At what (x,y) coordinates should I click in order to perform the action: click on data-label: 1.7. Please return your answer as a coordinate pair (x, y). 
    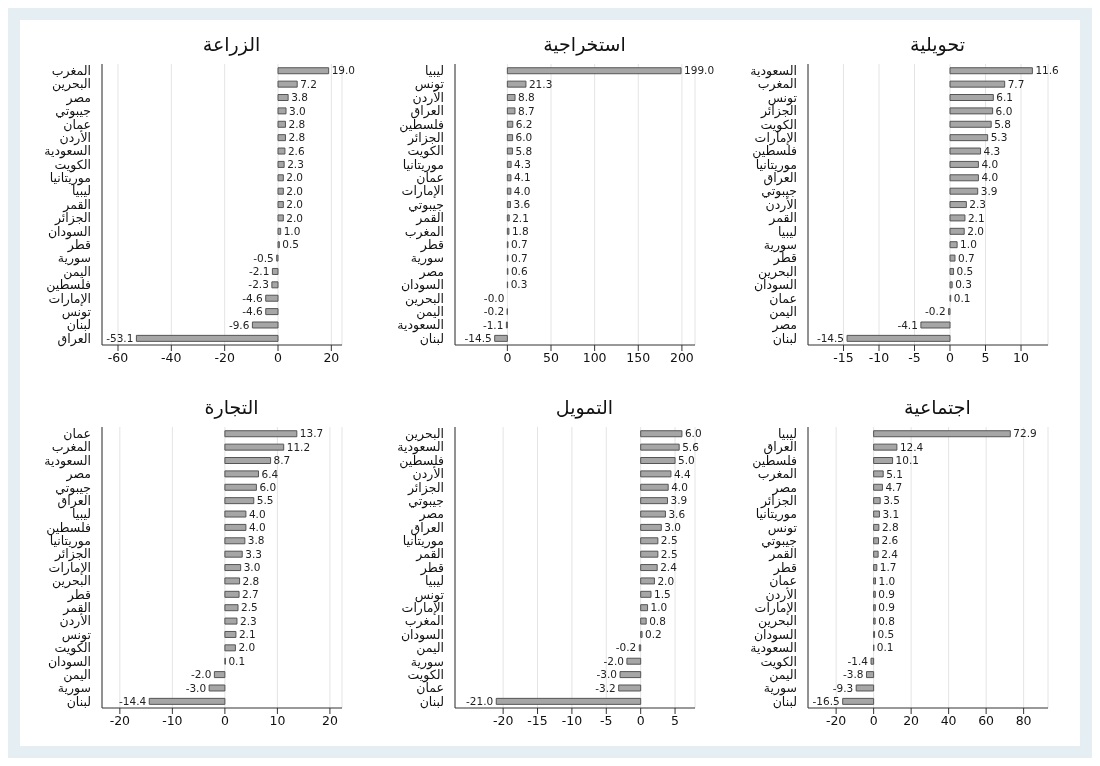
    Looking at the image, I should click on (888, 567).